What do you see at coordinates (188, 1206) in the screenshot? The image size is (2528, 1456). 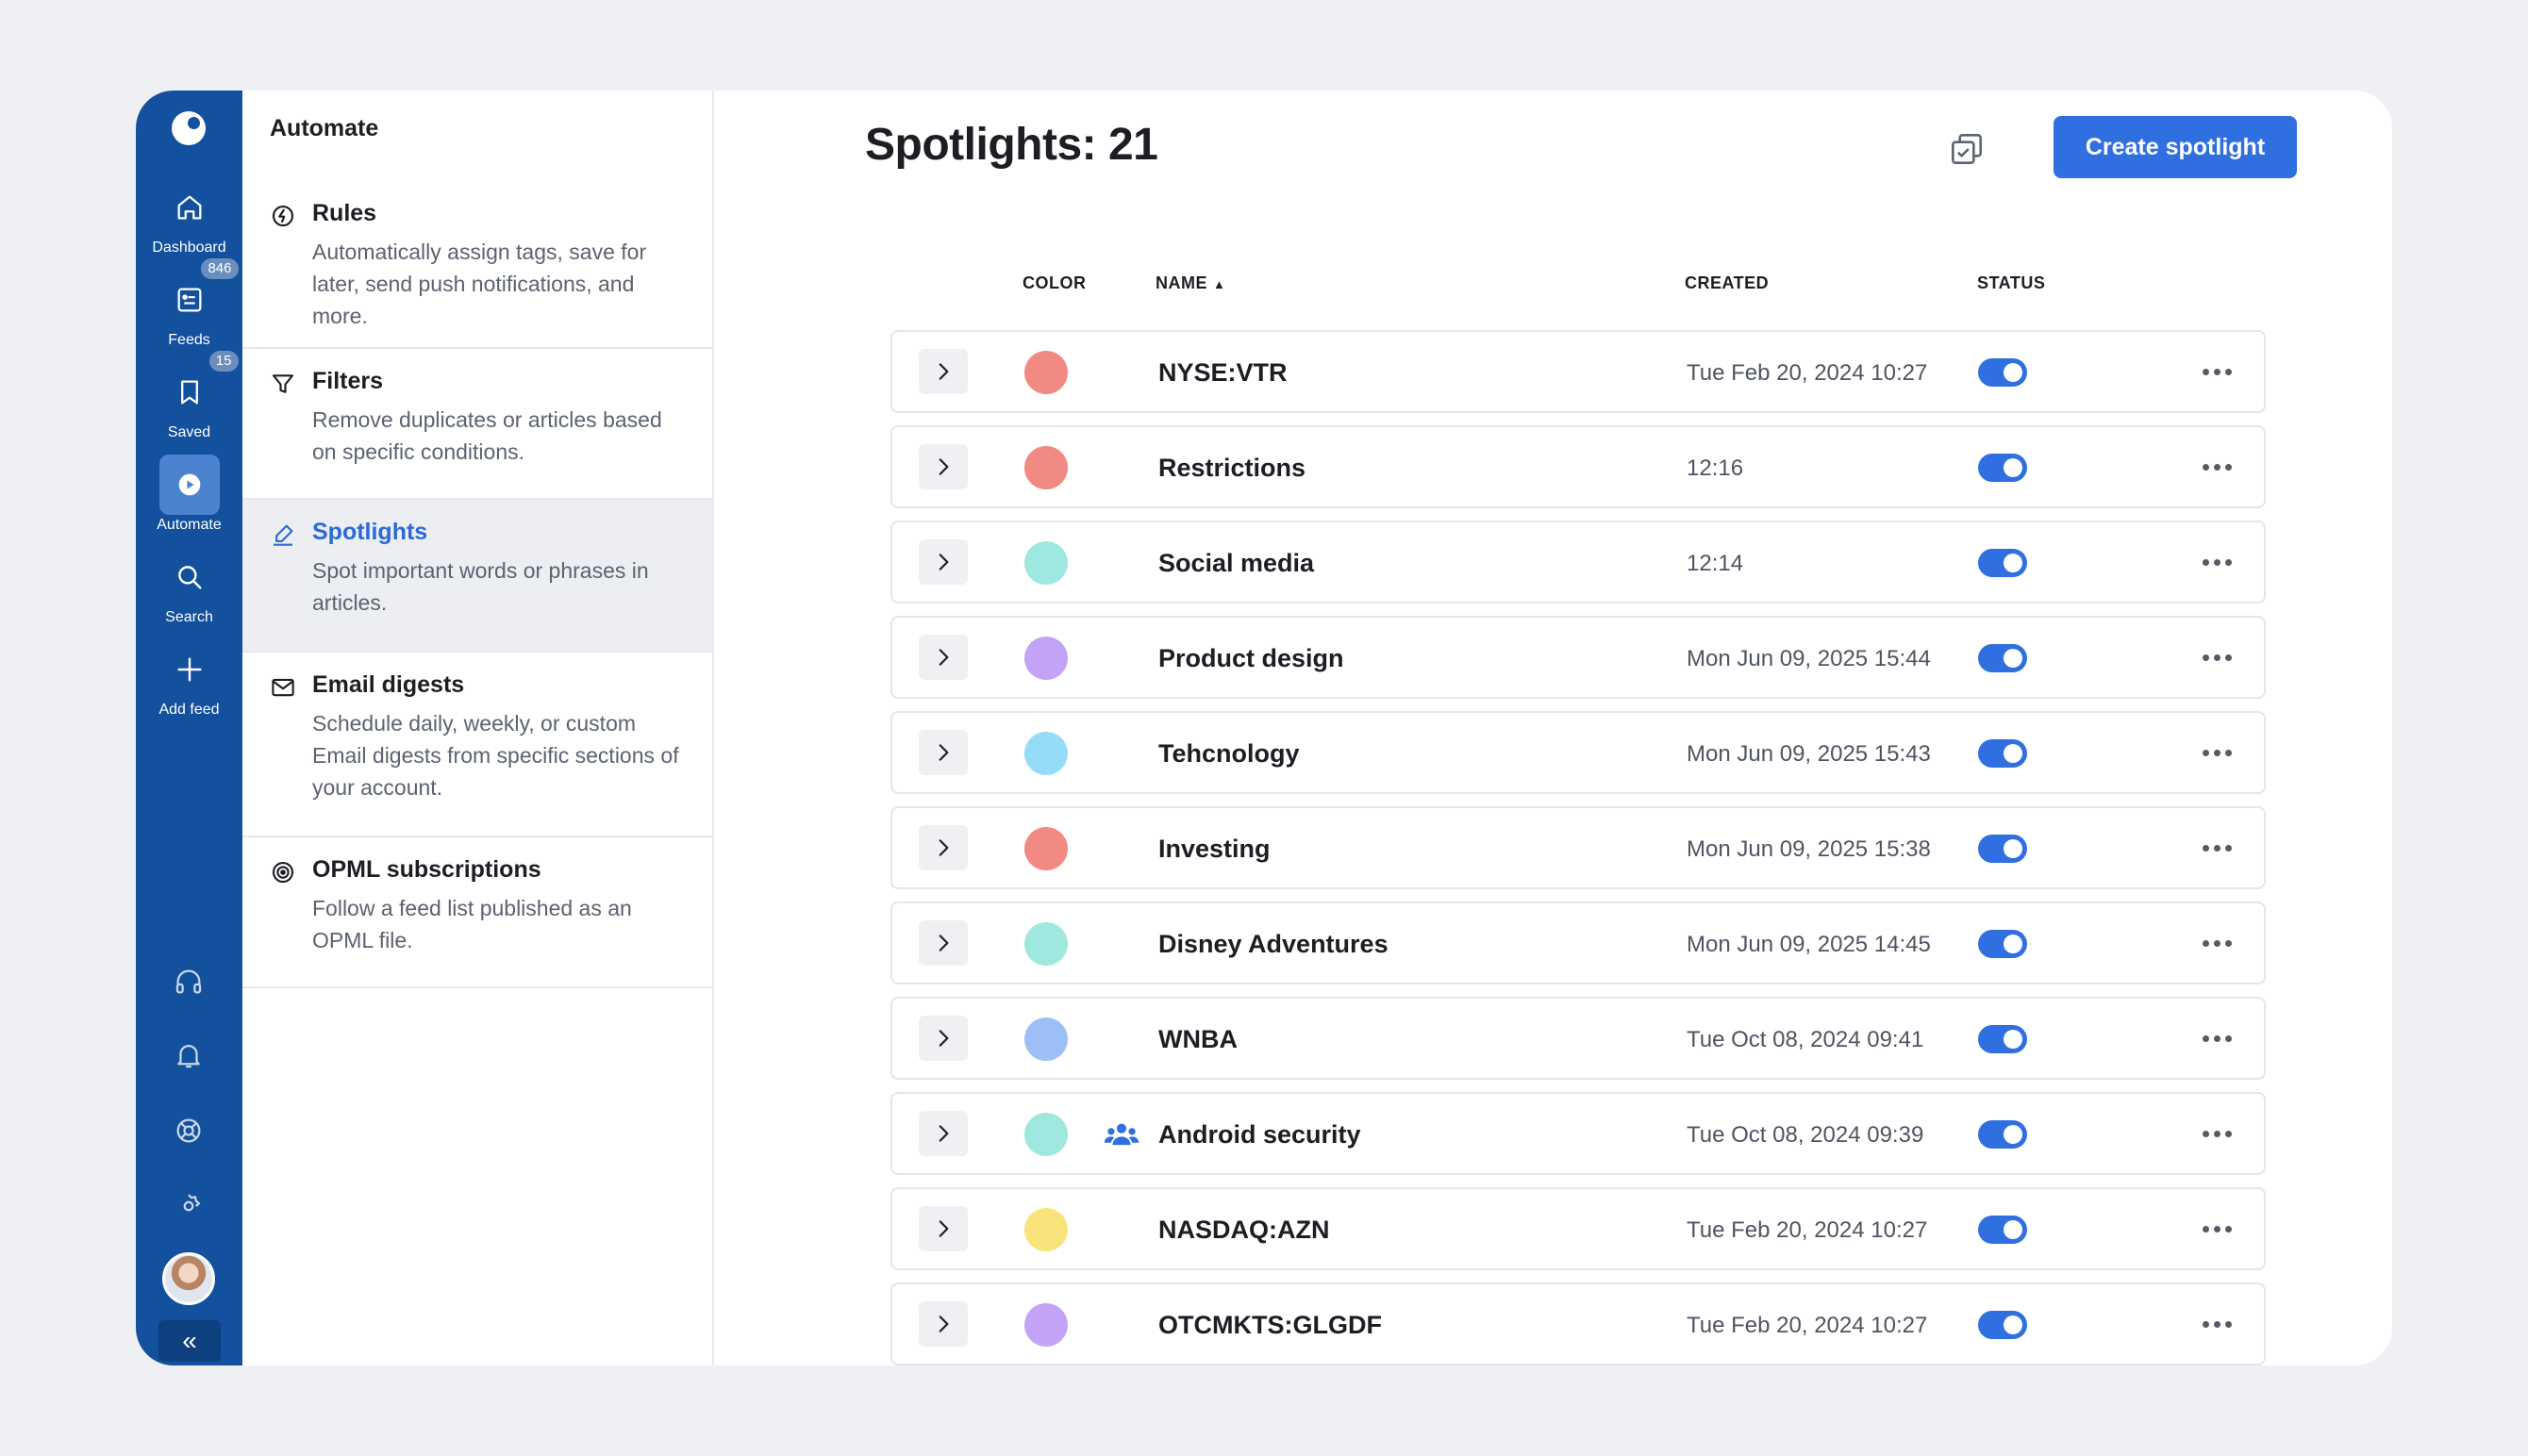 I see `gear-icon` at bounding box center [188, 1206].